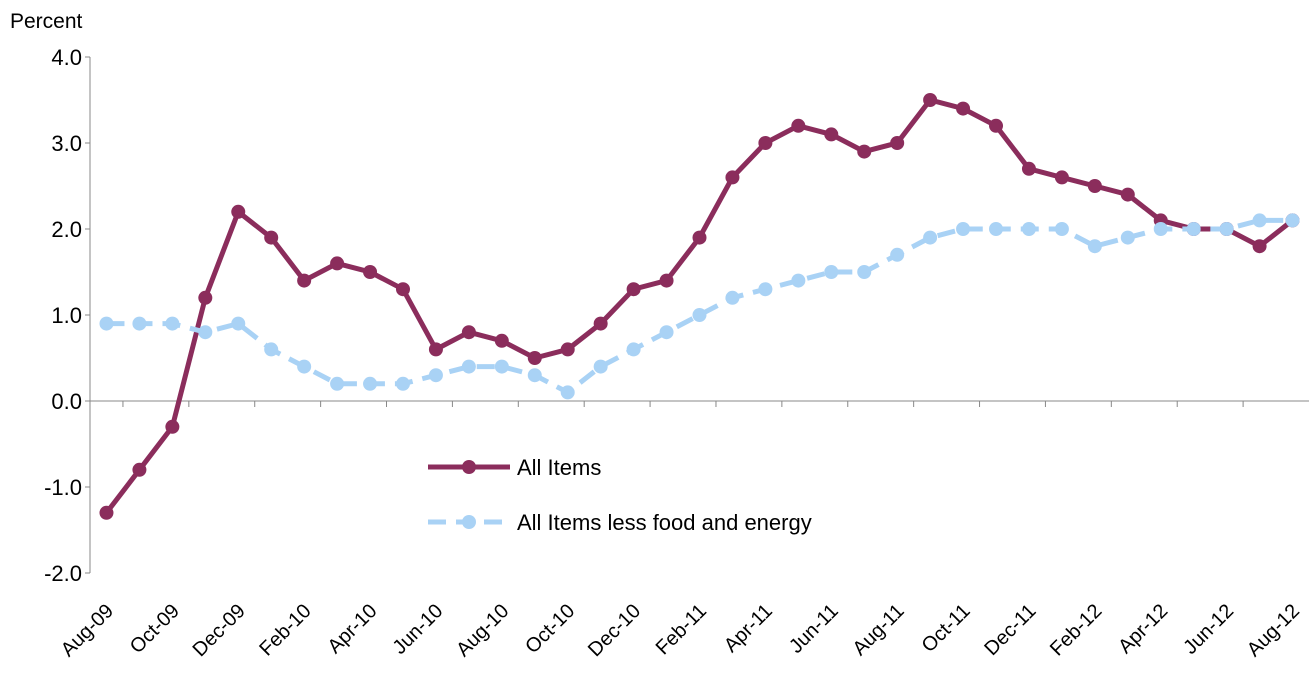  Describe the element at coordinates (87, 630) in the screenshot. I see `x-tick-label: Aug-09` at that location.